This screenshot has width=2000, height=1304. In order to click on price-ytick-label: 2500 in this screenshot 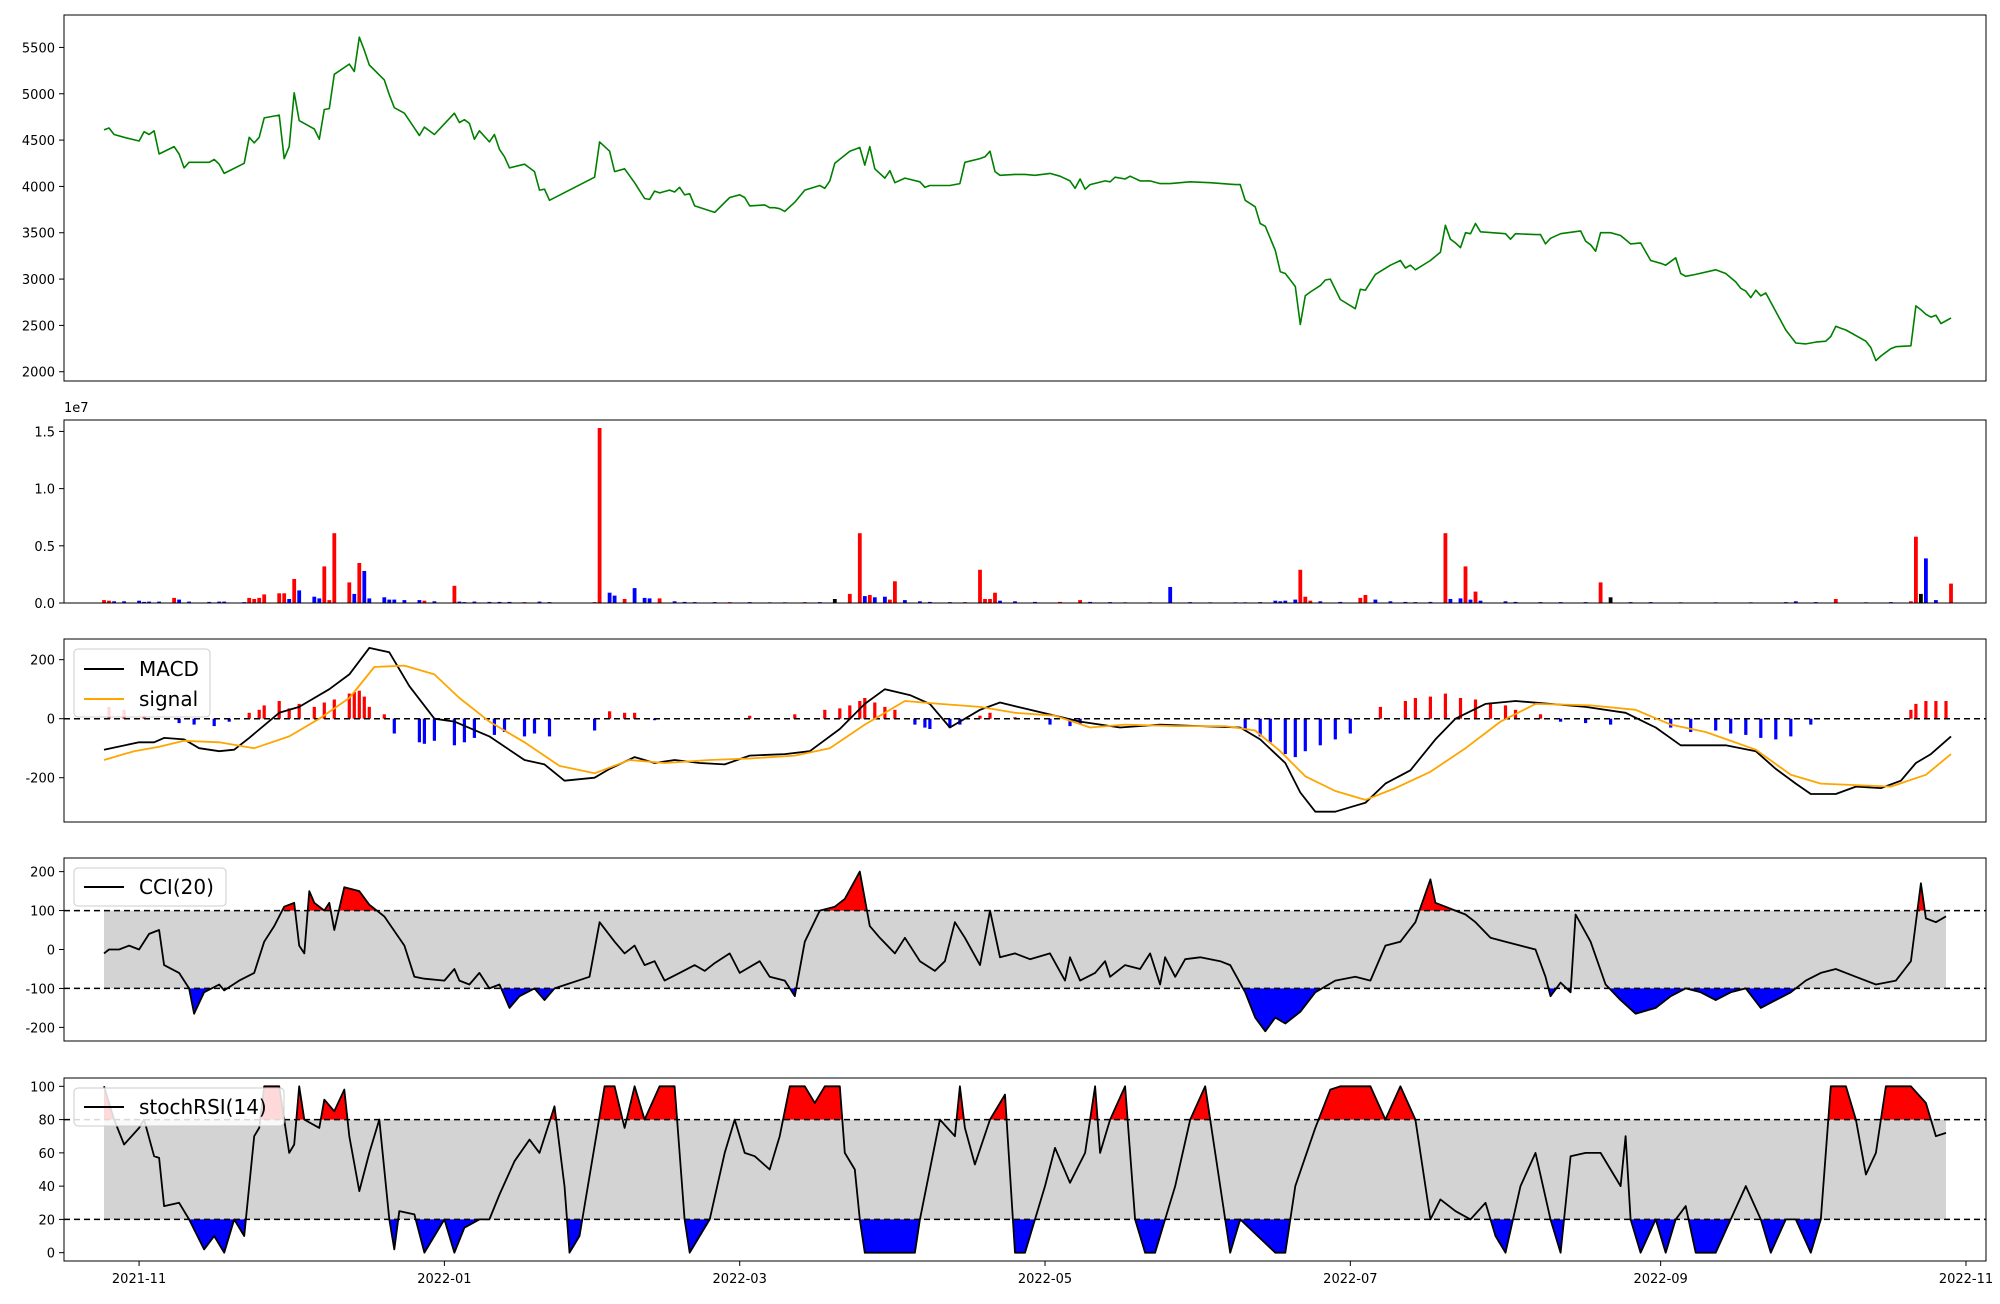, I will do `click(38, 326)`.